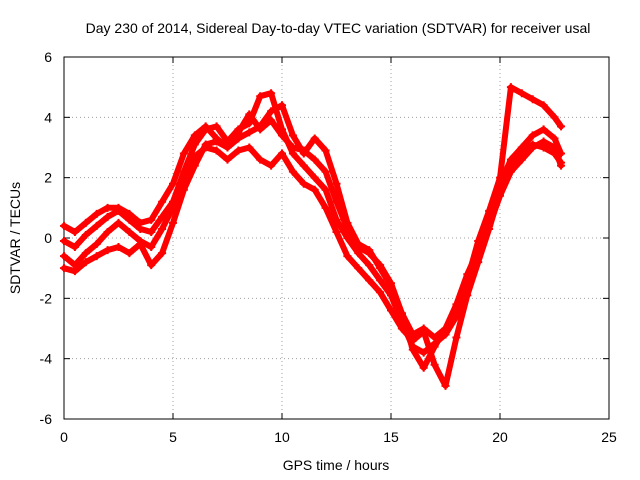 This screenshot has width=640, height=480. What do you see at coordinates (48, 178) in the screenshot?
I see `y-tick-label: 2` at bounding box center [48, 178].